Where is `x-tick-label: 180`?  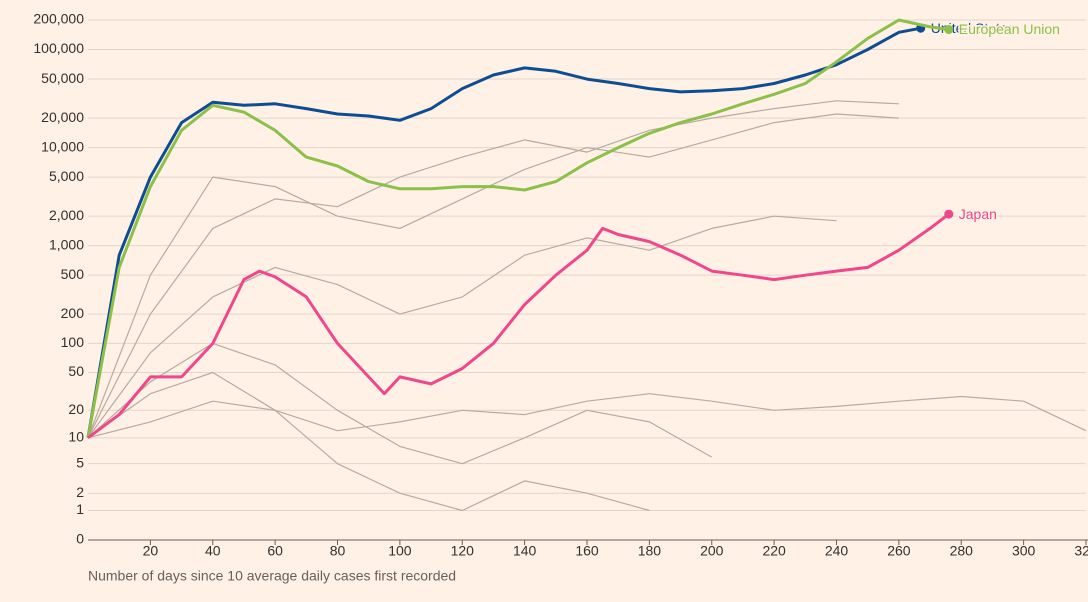 x-tick-label: 180 is located at coordinates (650, 551).